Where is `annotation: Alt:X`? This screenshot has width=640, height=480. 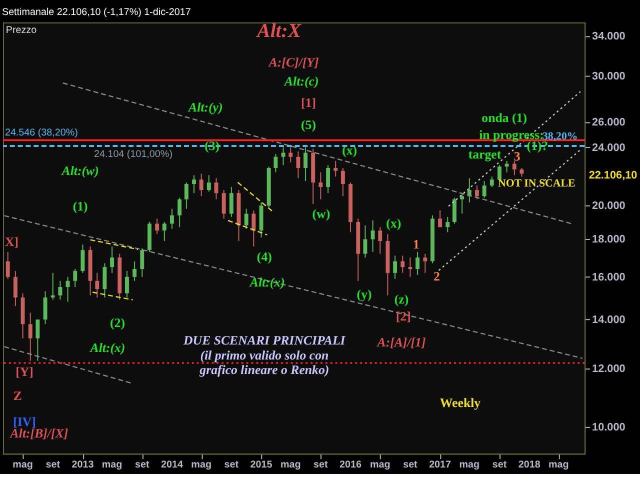
annotation: Alt:X is located at coordinates (278, 31).